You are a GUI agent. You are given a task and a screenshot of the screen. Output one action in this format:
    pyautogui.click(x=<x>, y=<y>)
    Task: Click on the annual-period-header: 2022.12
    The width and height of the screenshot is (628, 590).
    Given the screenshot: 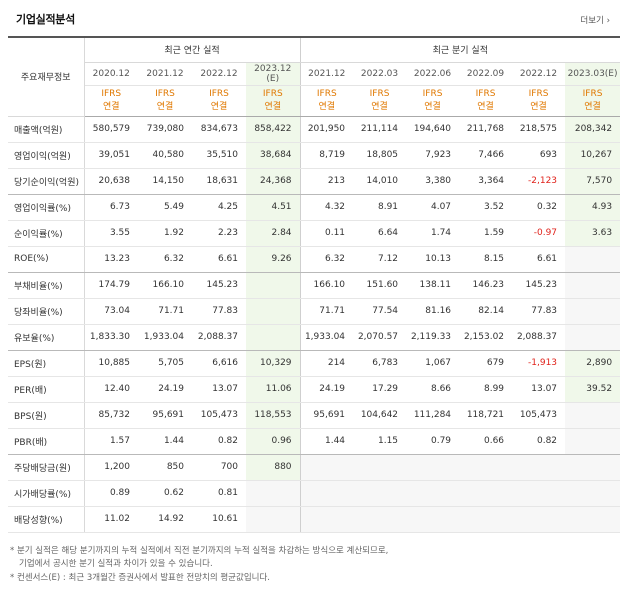 What is the action you would take?
    pyautogui.click(x=219, y=74)
    